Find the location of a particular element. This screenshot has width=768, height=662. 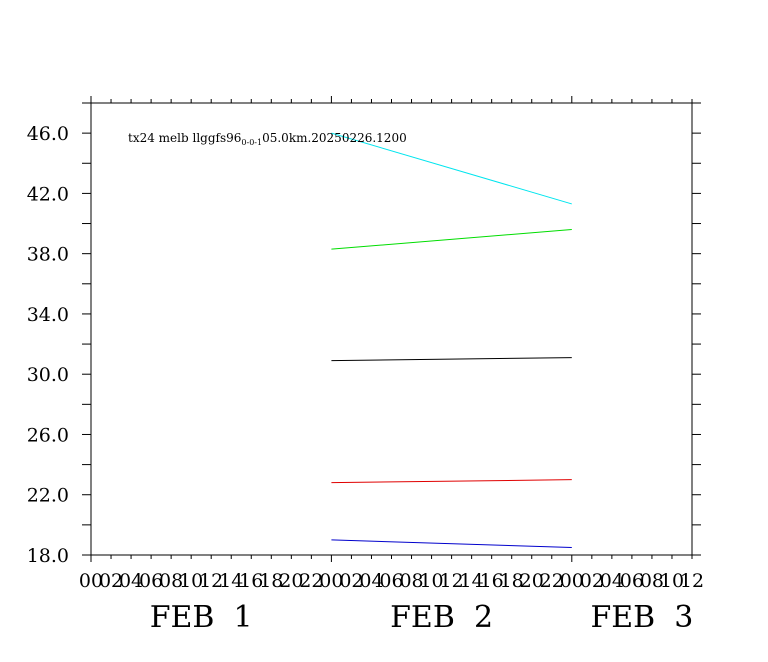

y-tick-label: 38.0 is located at coordinates (48, 255).